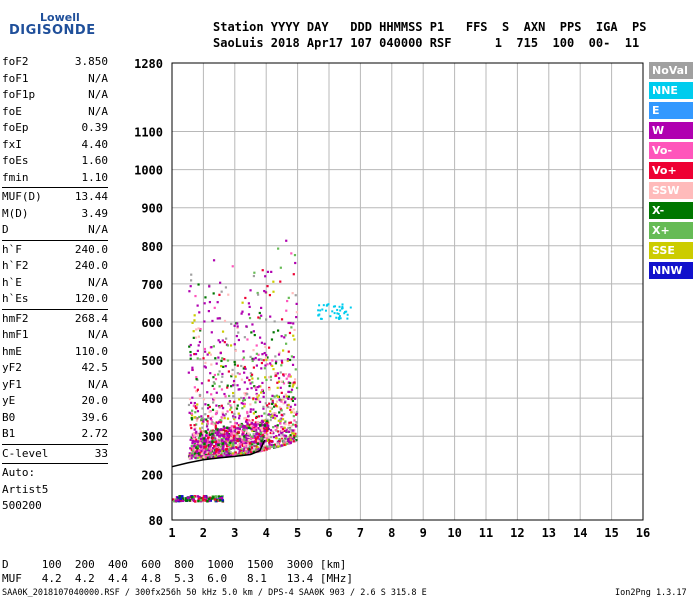  I want to click on param-value: 33, so click(101, 453).